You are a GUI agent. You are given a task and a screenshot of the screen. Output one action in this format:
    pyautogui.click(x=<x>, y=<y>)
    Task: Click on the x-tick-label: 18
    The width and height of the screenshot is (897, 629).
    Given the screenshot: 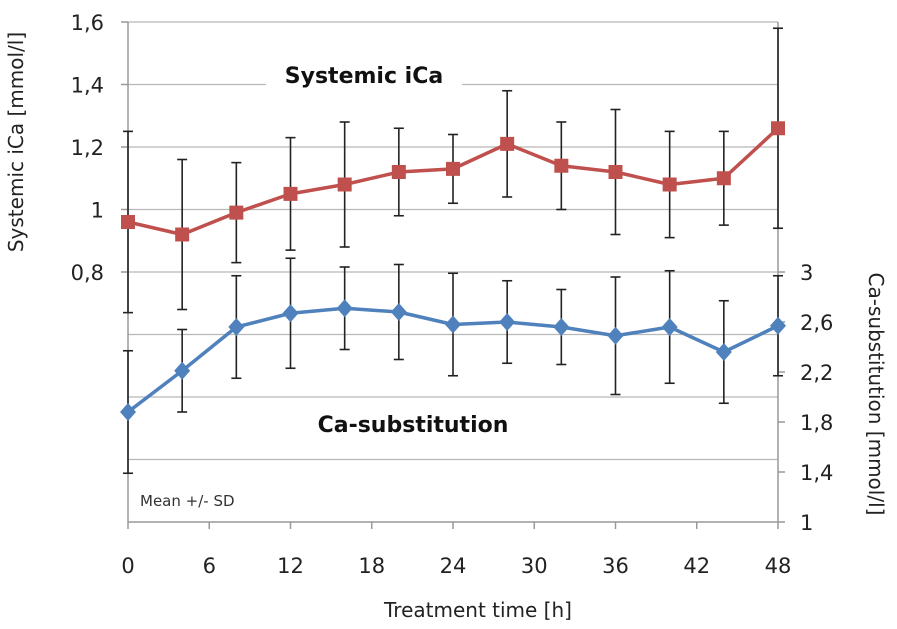 What is the action you would take?
    pyautogui.click(x=371, y=566)
    